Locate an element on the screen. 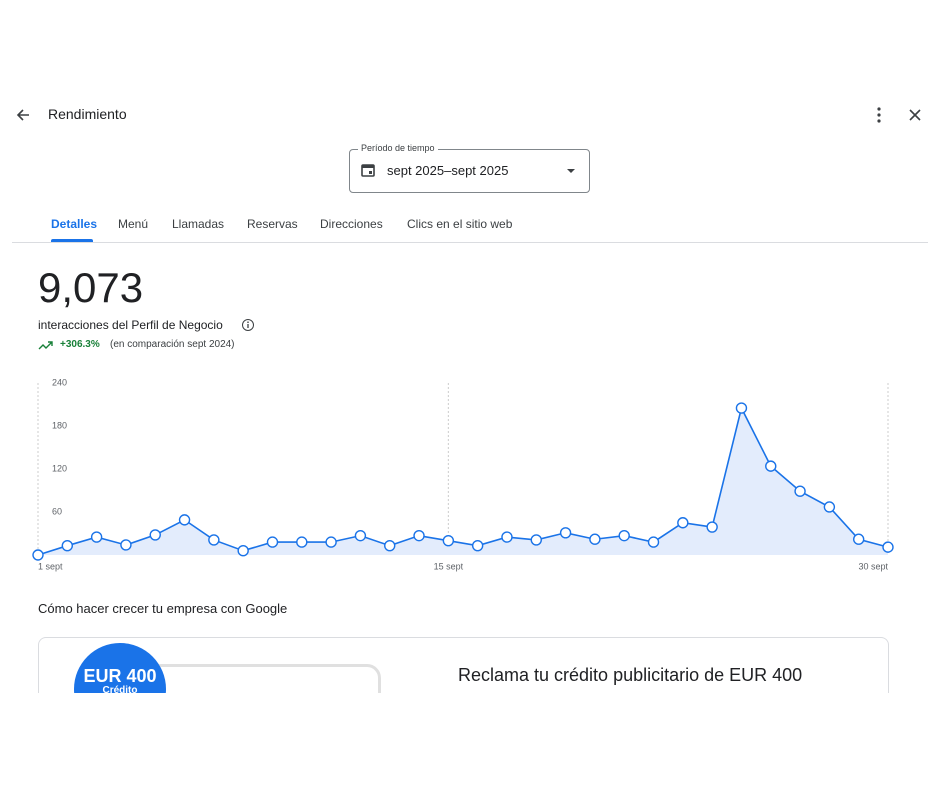 The image size is (940, 788). more-button is located at coordinates (879, 115).